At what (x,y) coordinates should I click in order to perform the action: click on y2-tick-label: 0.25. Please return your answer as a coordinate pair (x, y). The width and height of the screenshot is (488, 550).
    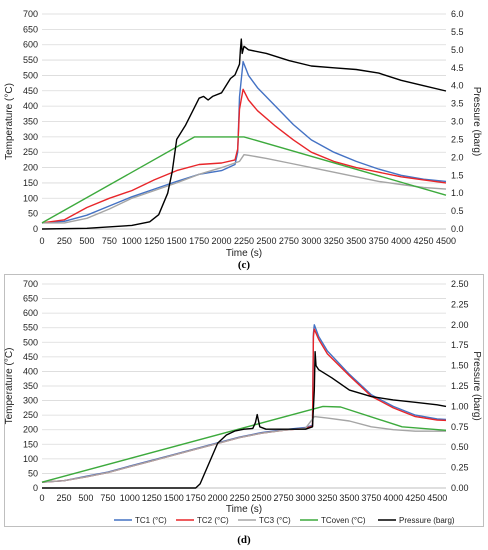
    Looking at the image, I should click on (460, 468).